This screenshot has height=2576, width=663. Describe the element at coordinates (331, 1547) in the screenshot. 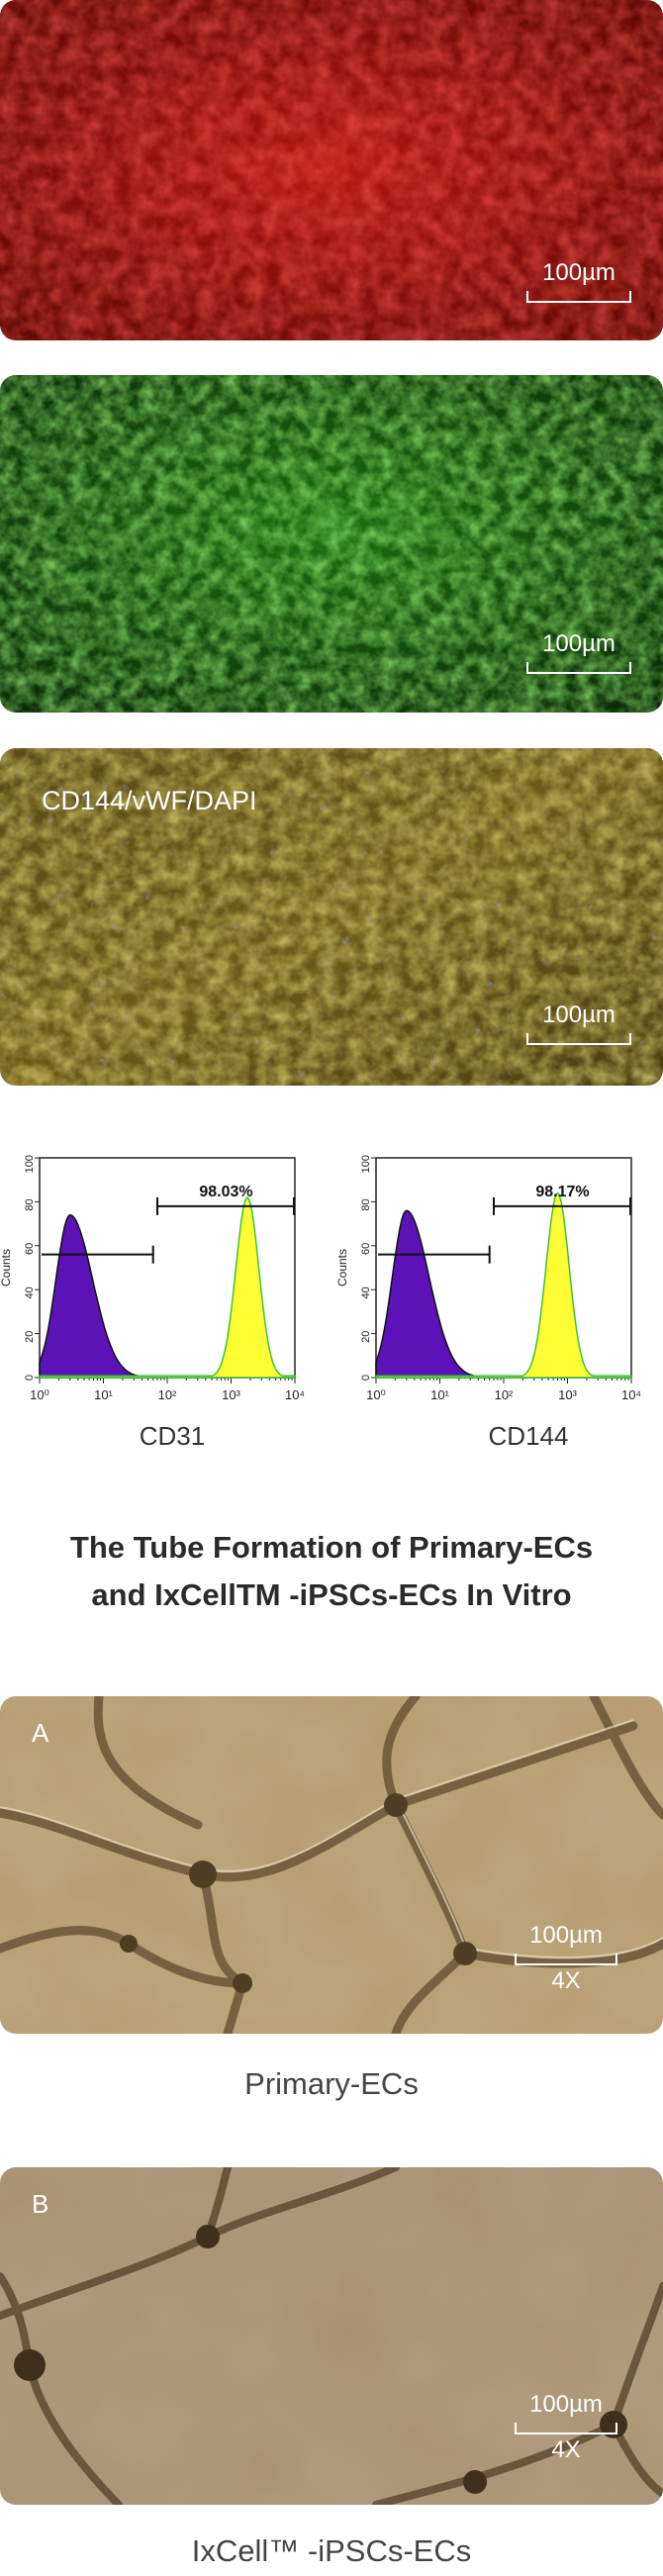

I see `section-title-line-1: The Tube Formation of Primary-ECs` at that location.